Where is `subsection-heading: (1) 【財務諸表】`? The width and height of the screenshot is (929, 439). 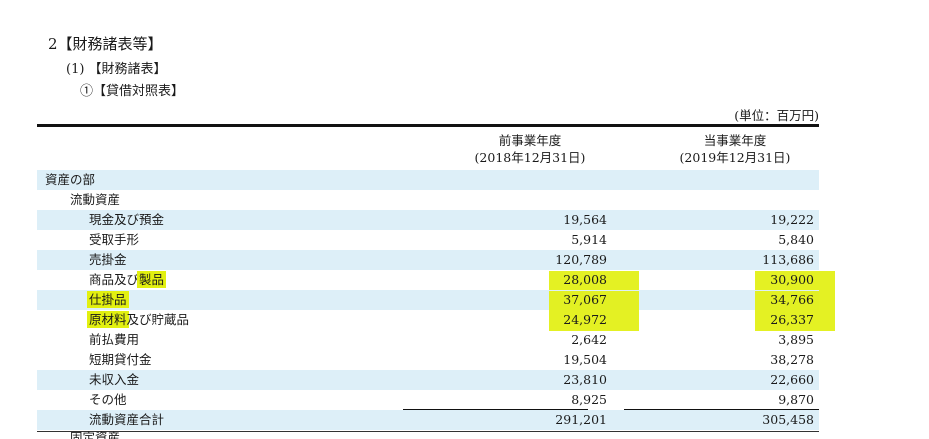
subsection-heading: (1) 【財務諸表】 is located at coordinates (116, 69).